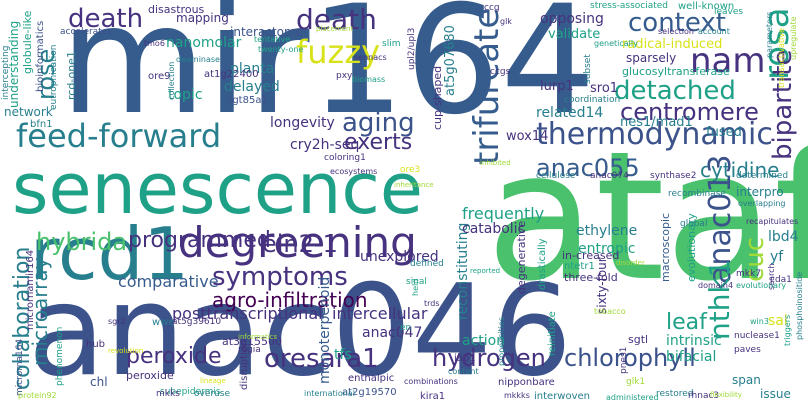 The height and width of the screenshot is (404, 808). What do you see at coordinates (174, 356) in the screenshot?
I see `word-peroxide: peroxide` at bounding box center [174, 356].